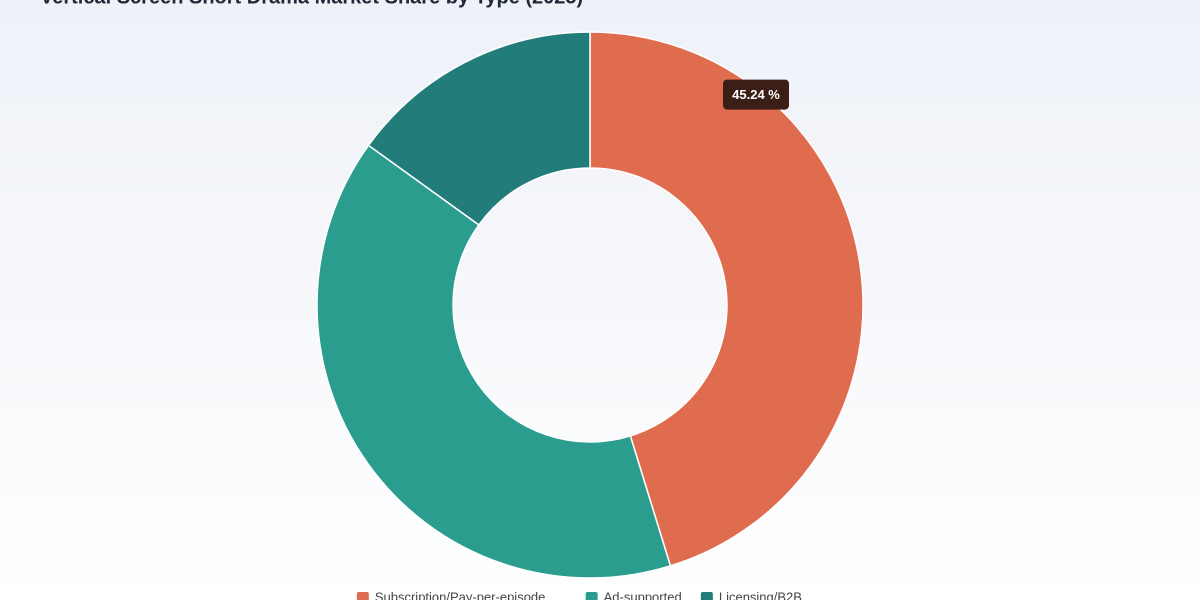  I want to click on legend-label: Licensing/B2B, so click(760, 594).